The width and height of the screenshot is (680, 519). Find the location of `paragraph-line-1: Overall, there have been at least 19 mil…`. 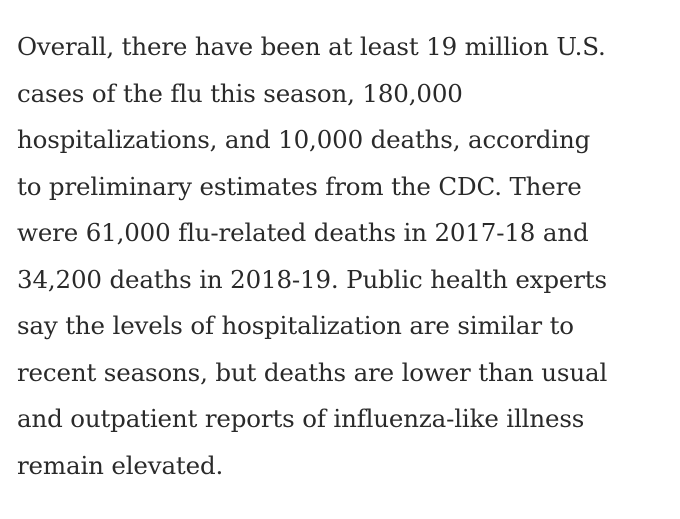

paragraph-line-1: Overall, there have been at least 19 mil… is located at coordinates (311, 46).